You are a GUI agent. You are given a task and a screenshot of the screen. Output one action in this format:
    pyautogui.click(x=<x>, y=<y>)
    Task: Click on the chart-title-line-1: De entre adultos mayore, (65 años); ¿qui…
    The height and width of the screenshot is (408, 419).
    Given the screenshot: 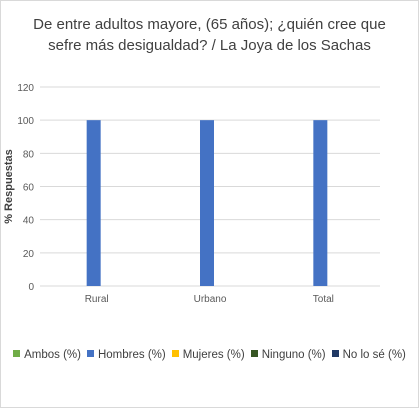 What is the action you would take?
    pyautogui.click(x=209, y=24)
    